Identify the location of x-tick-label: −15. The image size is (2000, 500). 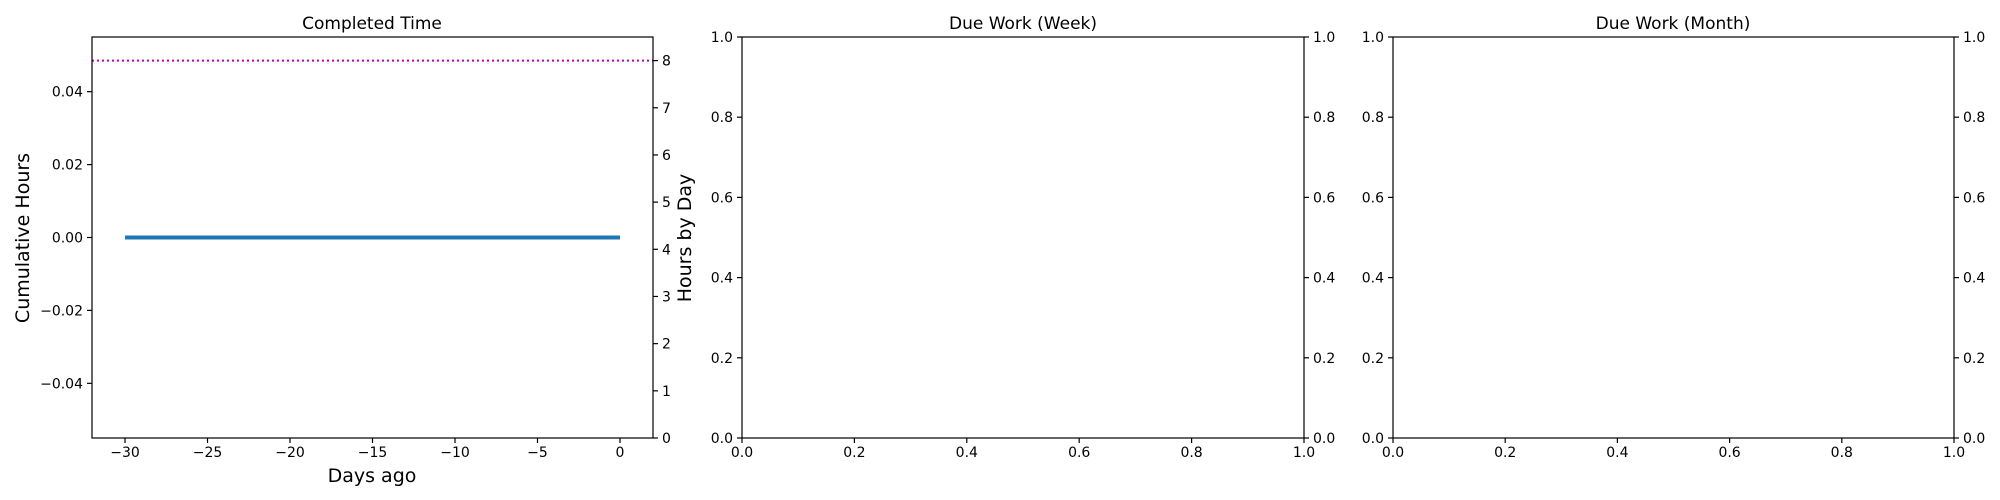
(373, 453).